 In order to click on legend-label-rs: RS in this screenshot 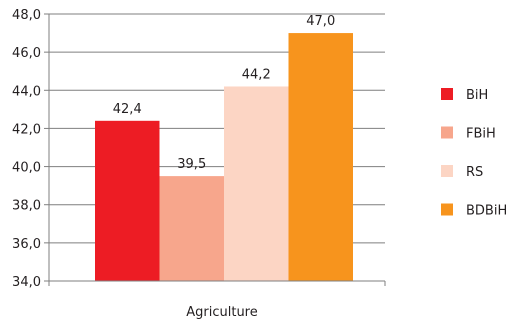, I will do `click(474, 172)`.